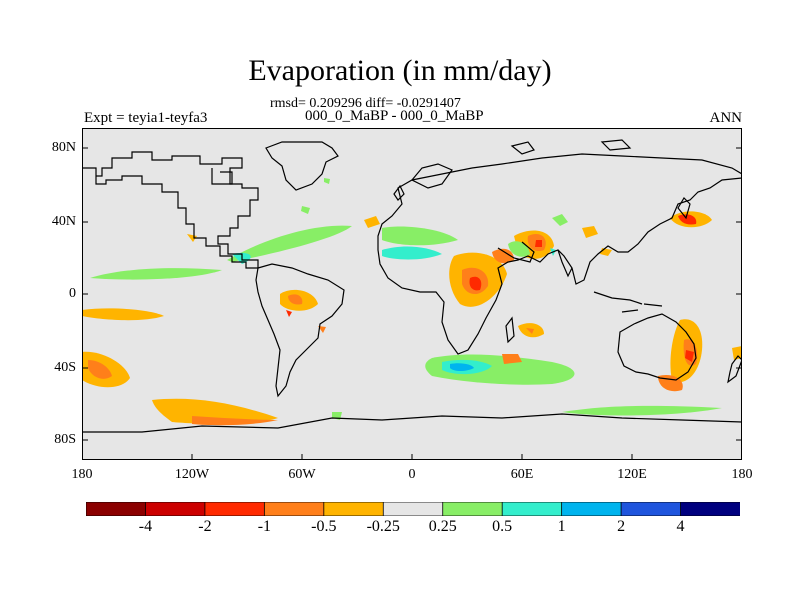 The width and height of the screenshot is (800, 600). I want to click on y-tick-40s: 40S, so click(65, 367).